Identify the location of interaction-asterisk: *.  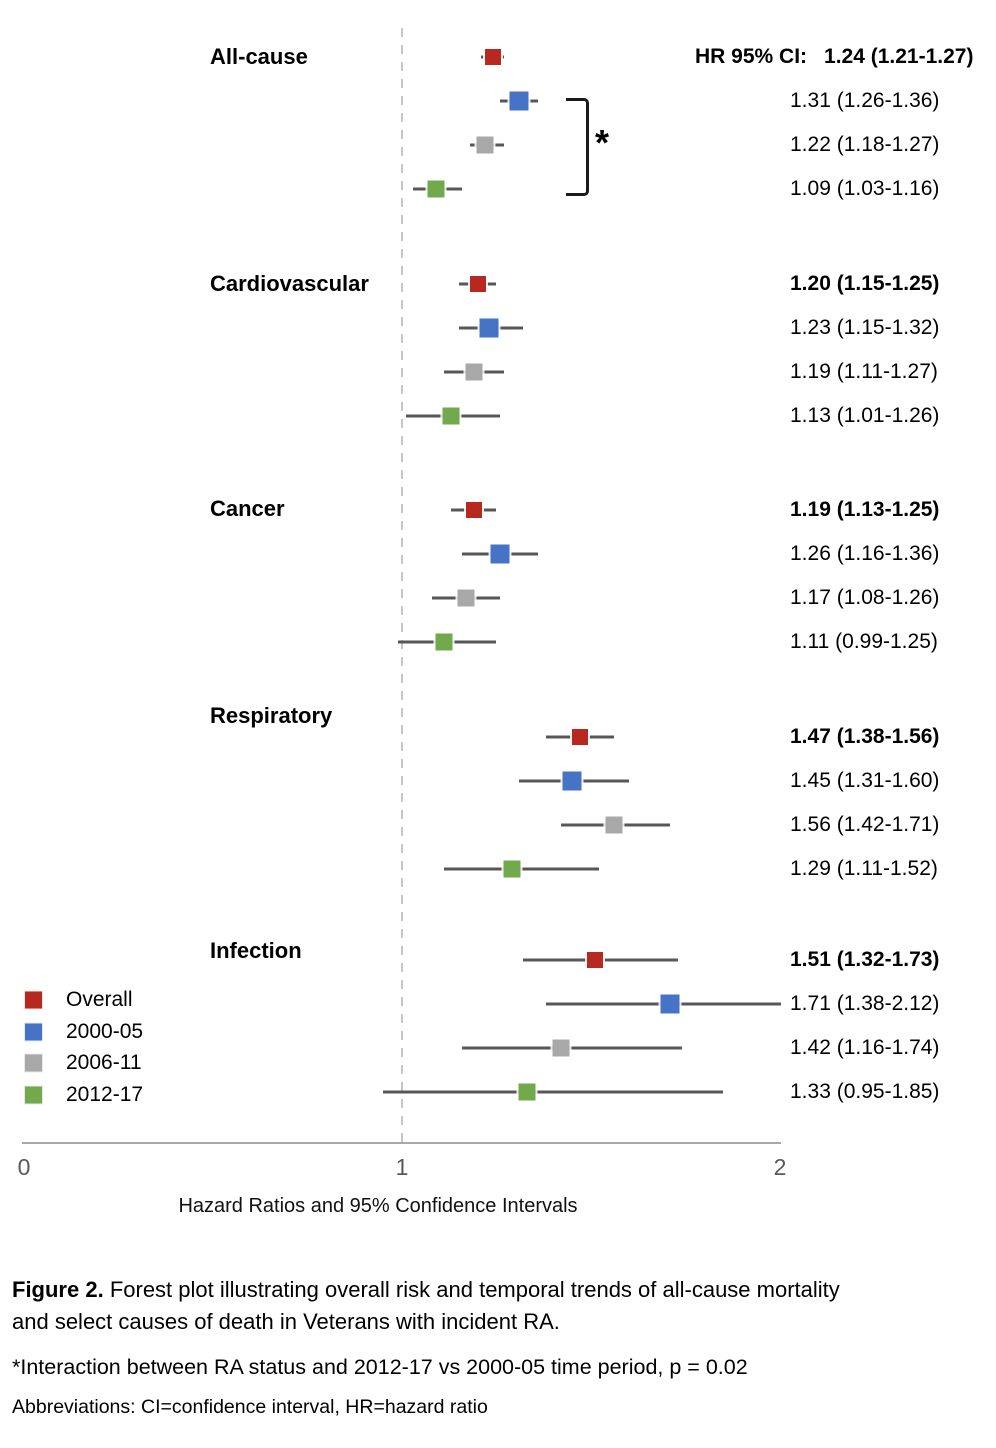
(602, 142).